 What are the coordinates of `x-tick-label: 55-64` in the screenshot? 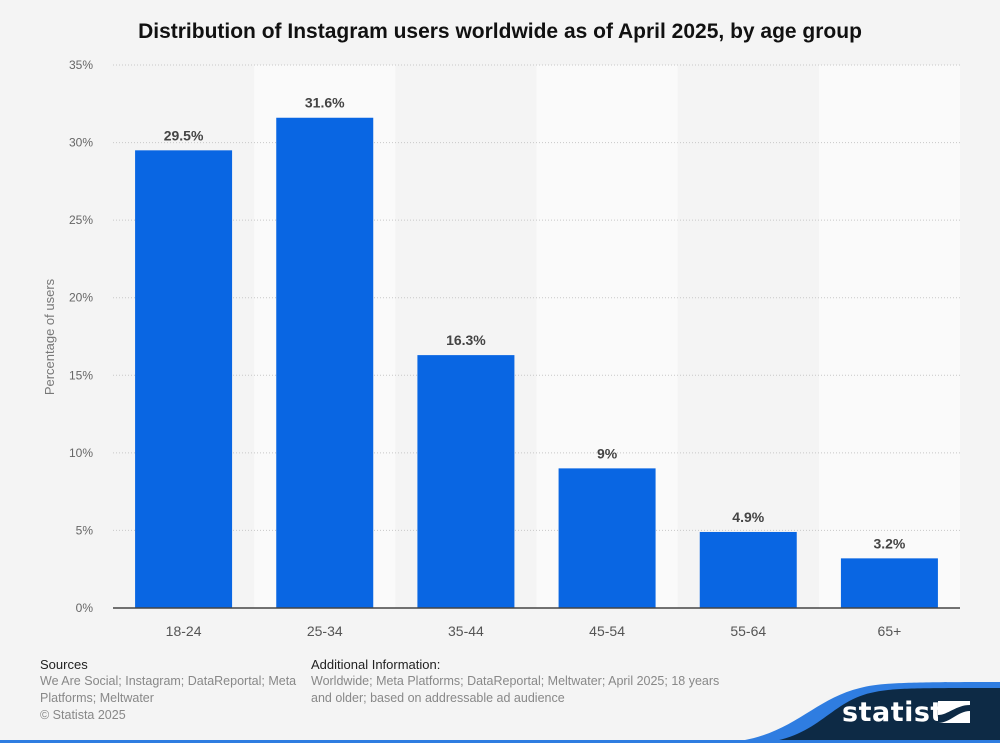 It's located at (748, 631).